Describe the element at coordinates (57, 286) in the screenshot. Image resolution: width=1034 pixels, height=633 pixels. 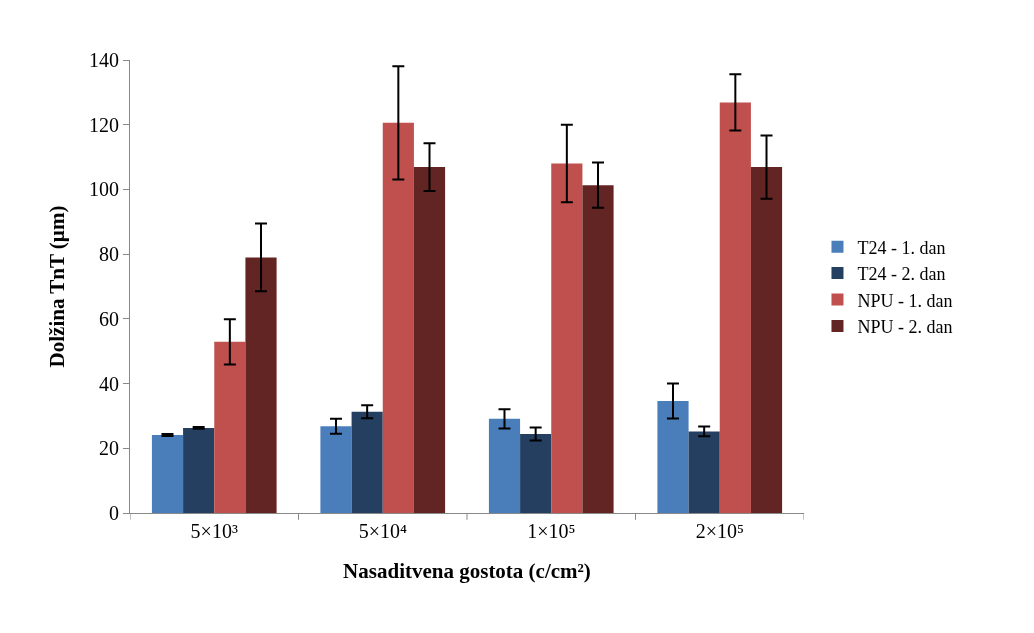
I see `y-axis-title: Dolžina TnT (µm)` at that location.